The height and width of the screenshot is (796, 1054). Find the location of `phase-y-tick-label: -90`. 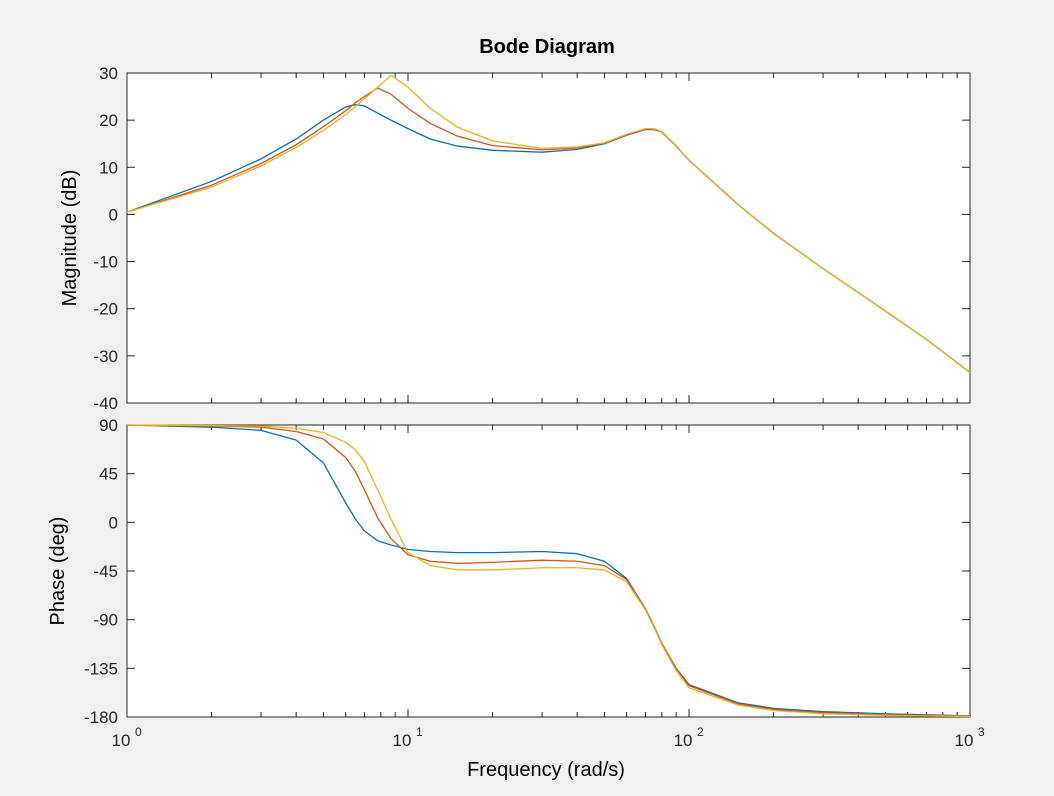

phase-y-tick-label: -90 is located at coordinates (105, 620).